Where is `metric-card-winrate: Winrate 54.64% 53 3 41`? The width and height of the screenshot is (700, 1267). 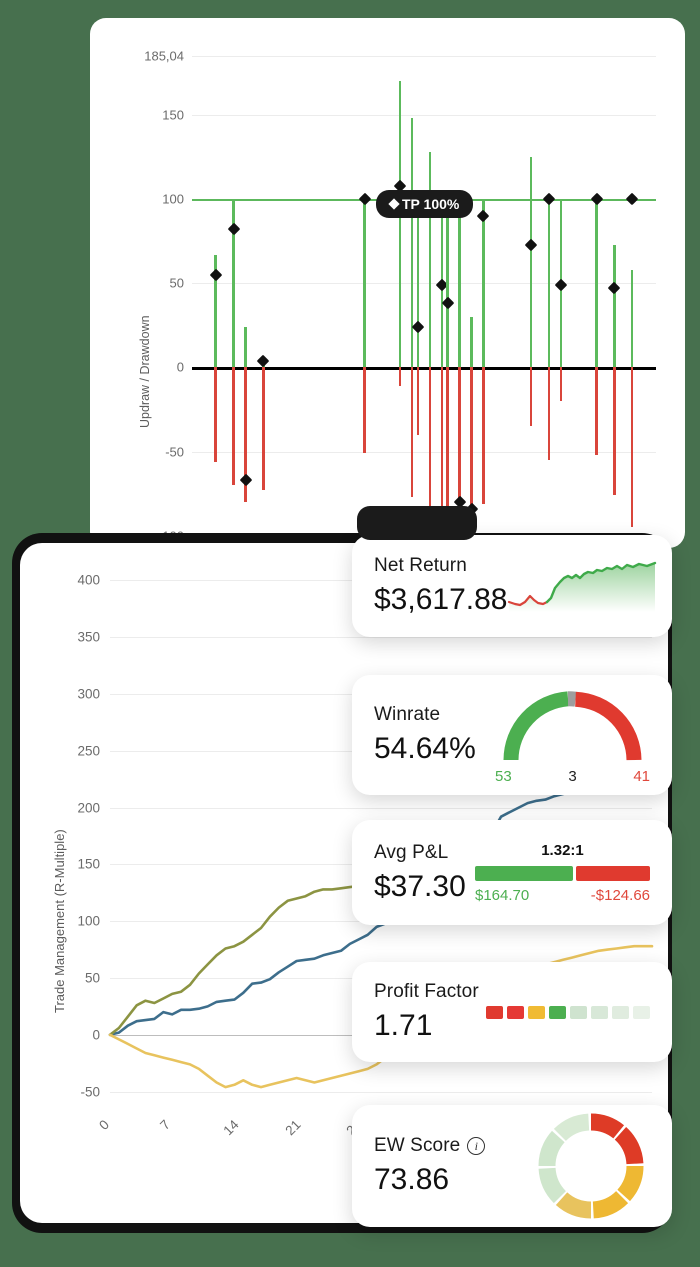
metric-card-winrate: Winrate 54.64% 53 3 41 is located at coordinates (512, 735).